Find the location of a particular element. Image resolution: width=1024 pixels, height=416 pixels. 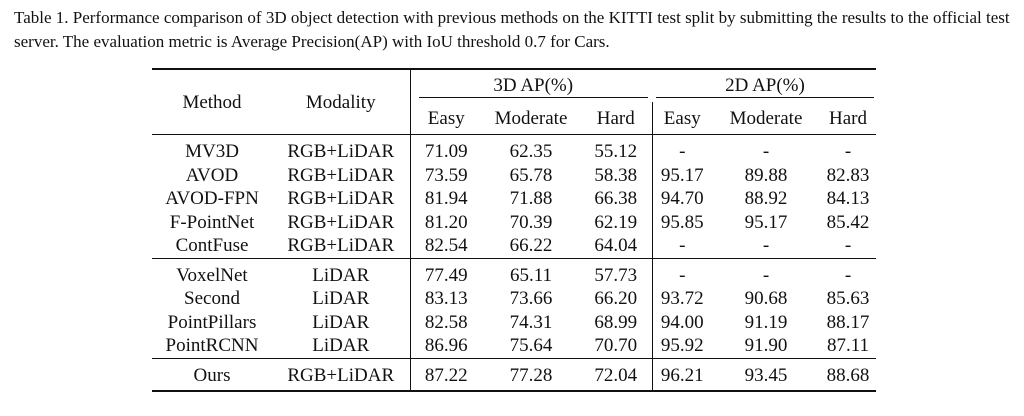

ap2d-cell: 82.83 is located at coordinates (848, 175).